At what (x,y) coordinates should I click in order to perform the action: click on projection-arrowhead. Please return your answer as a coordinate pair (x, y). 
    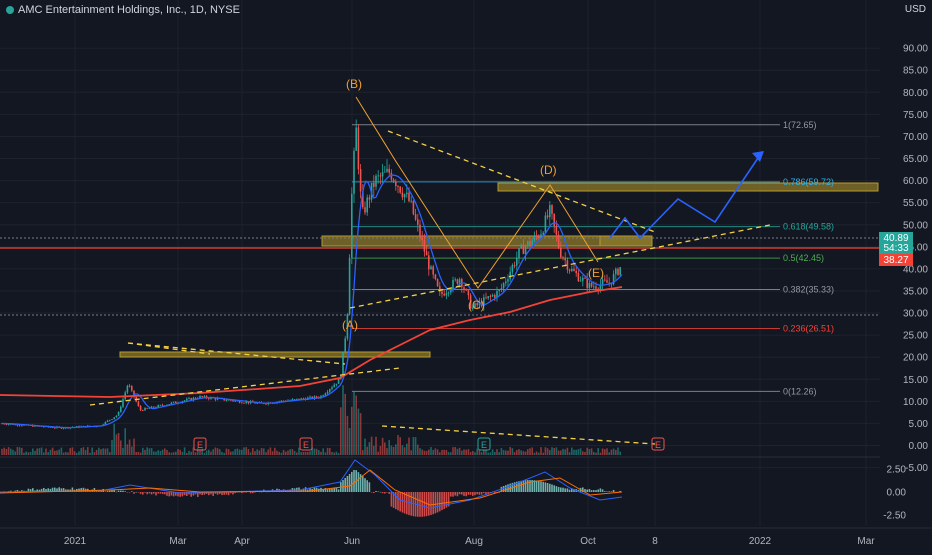
    Looking at the image, I should click on (758, 156).